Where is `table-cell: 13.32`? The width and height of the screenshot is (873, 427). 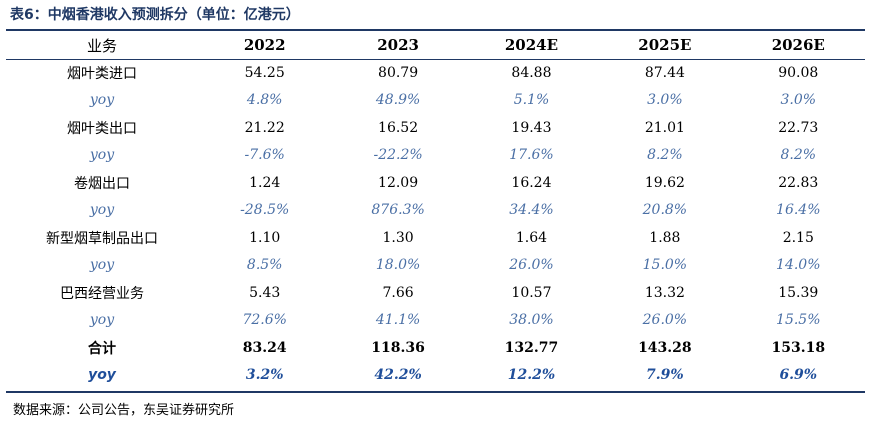
table-cell: 13.32 is located at coordinates (664, 292).